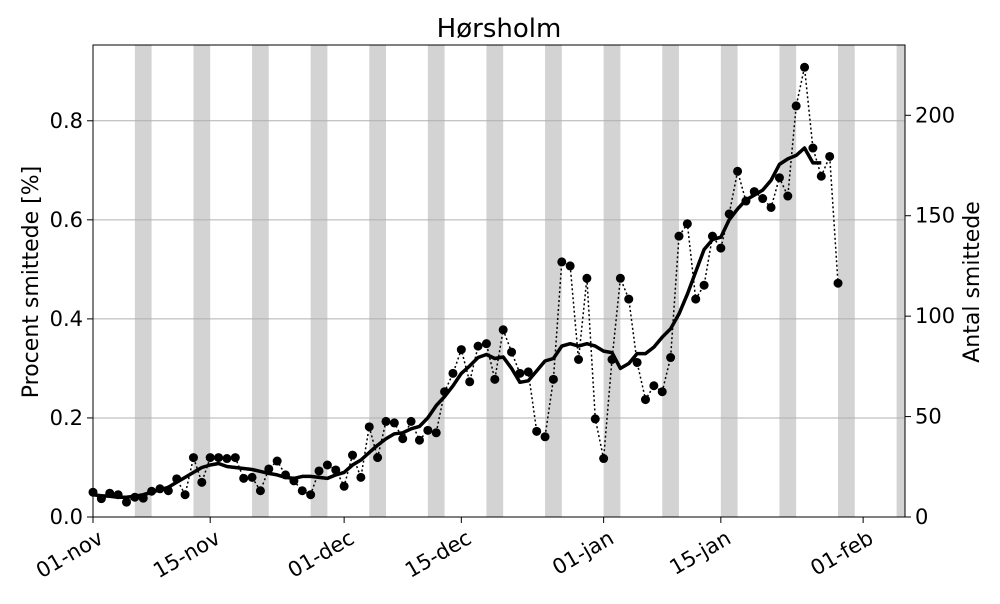  I want to click on x-tick-label: 01-nov, so click(69, 554).